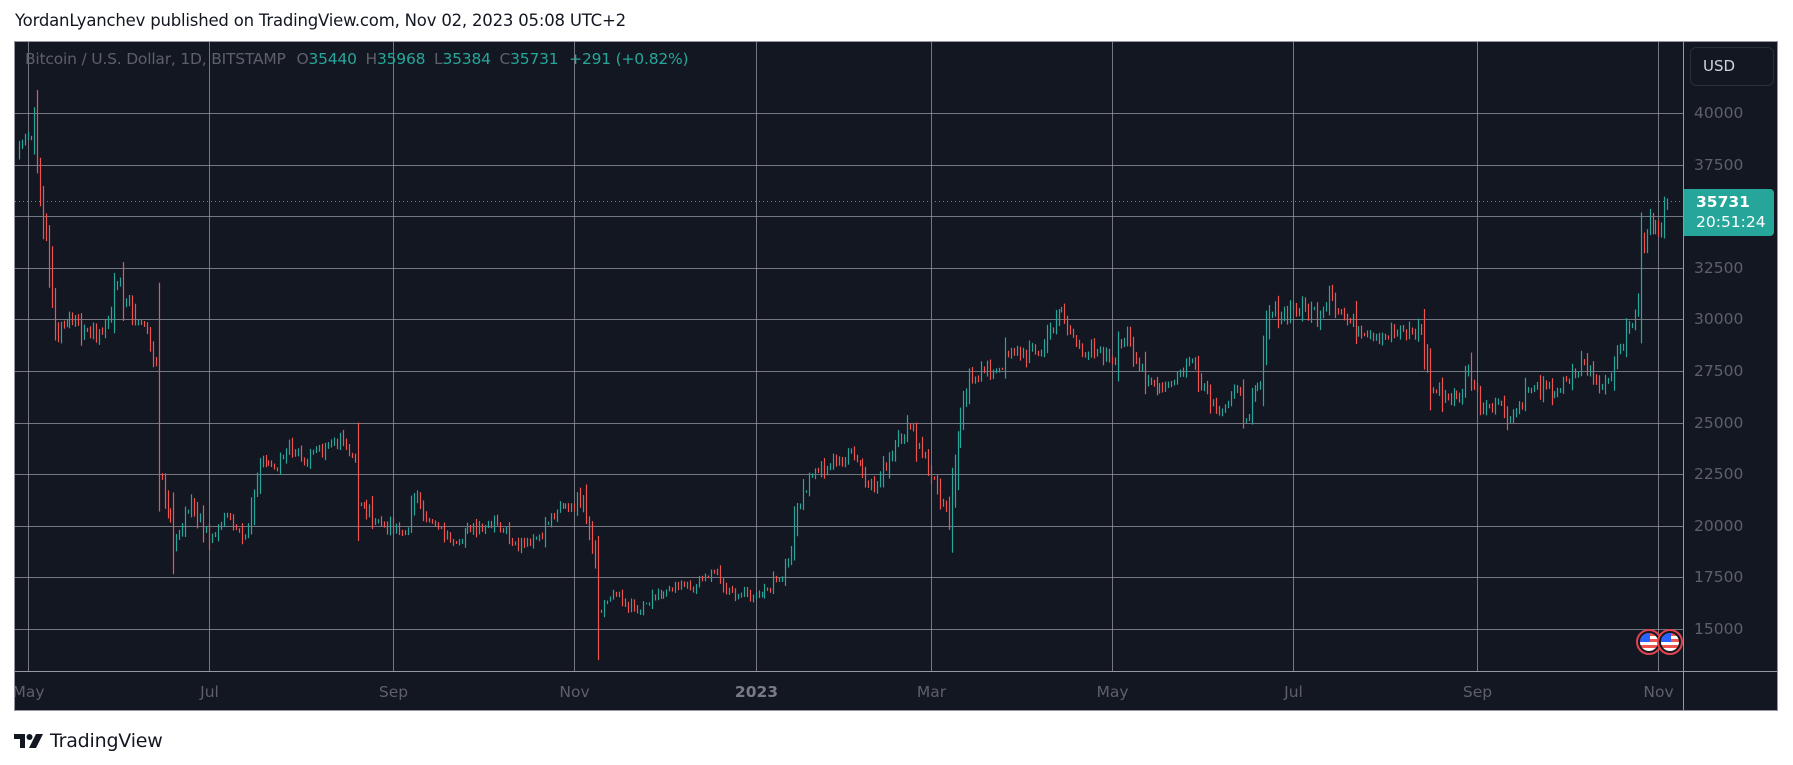  I want to click on close-label: C, so click(505, 59).